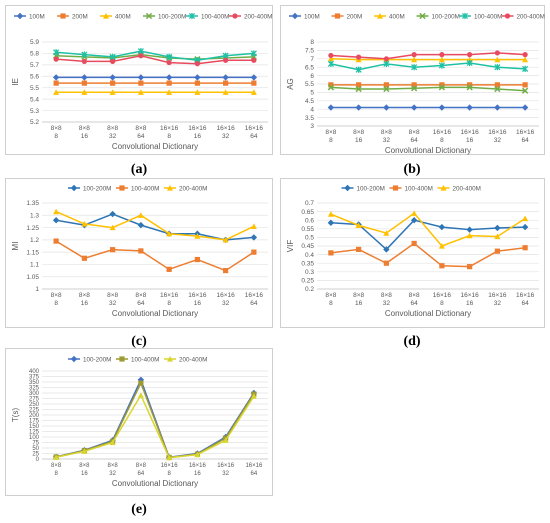 This screenshot has width=550, height=523. Describe the element at coordinates (312, 126) in the screenshot. I see `y-tick-label: 3` at that location.